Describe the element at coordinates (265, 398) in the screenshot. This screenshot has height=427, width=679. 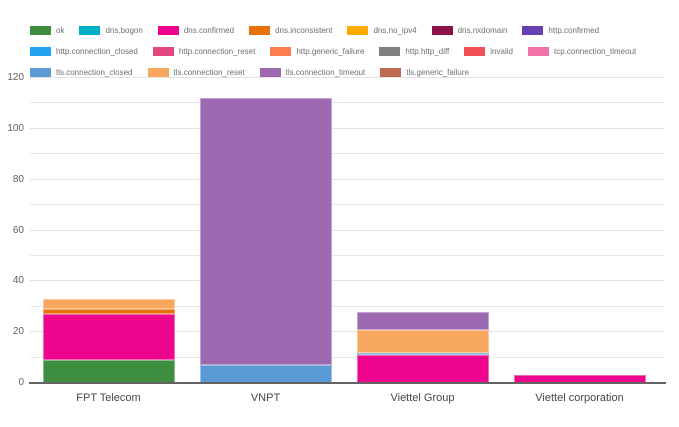
I see `x-axis-label-vnpt: VNPT` at that location.